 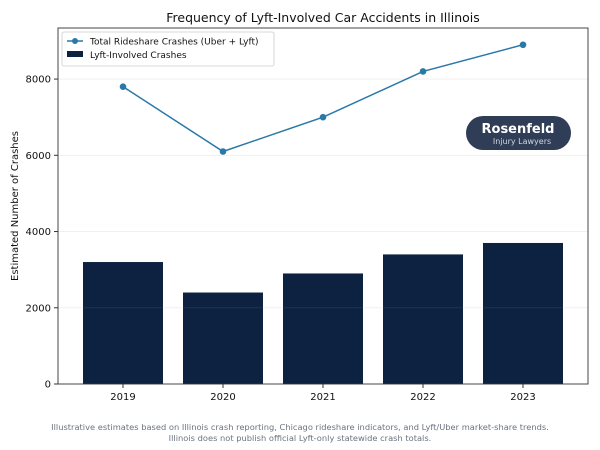 What do you see at coordinates (223, 151) in the screenshot?
I see `point-2020` at bounding box center [223, 151].